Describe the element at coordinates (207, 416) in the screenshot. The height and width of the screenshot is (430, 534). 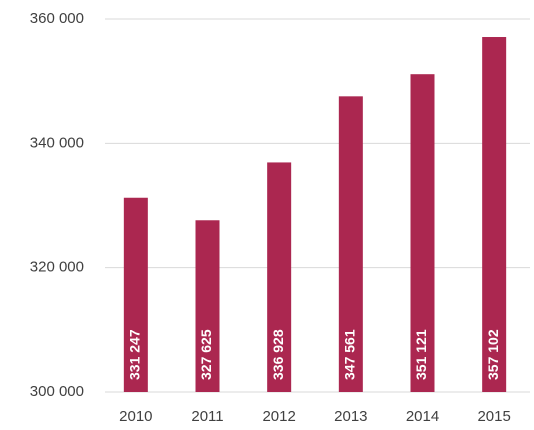
I see `x-tick-label: 2011` at that location.